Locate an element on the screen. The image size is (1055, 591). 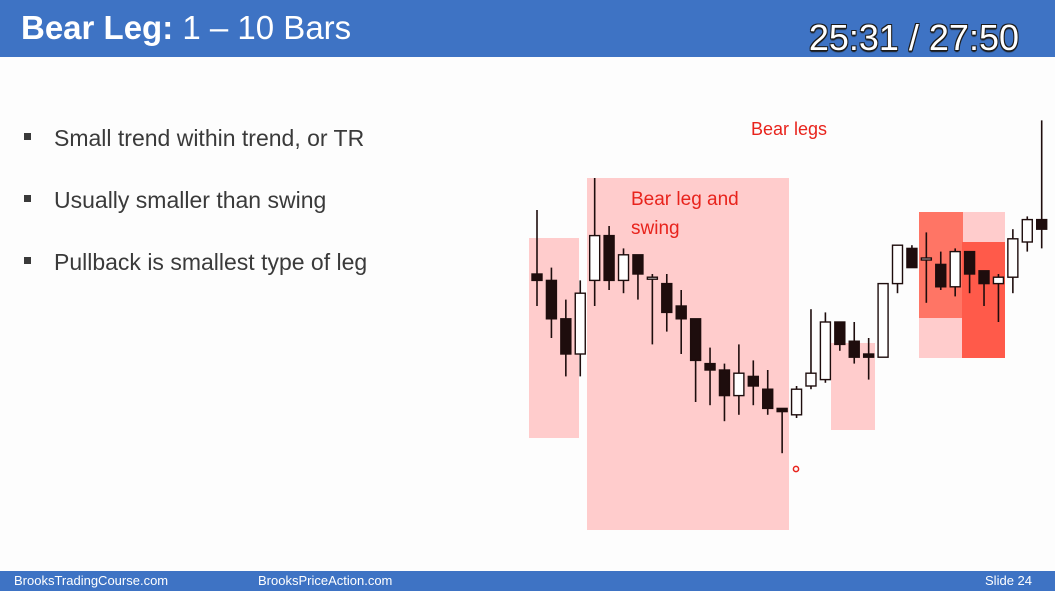
bullet-text: Pullback is smallest type of leg is located at coordinates (211, 262).